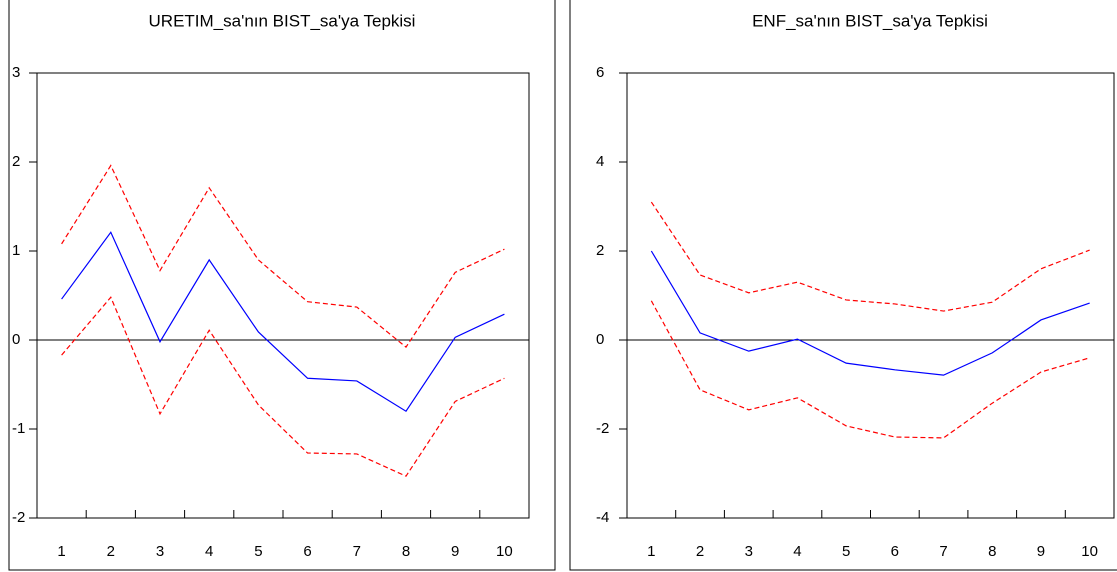  I want to click on chart-title: ENF_sa'nın BIST_sa'ya Tepkisi, so click(870, 20).